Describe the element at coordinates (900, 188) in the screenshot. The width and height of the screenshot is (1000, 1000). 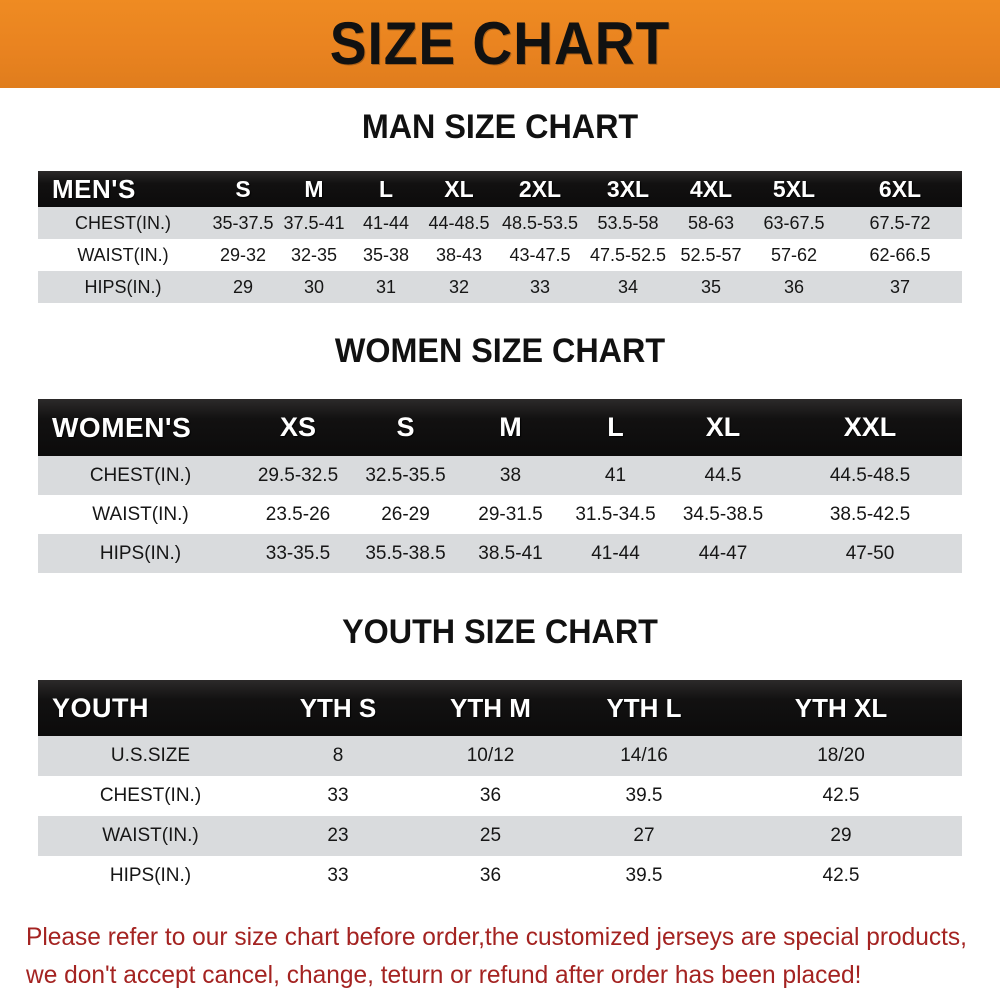
I see `man-col-header: 6XL` at that location.